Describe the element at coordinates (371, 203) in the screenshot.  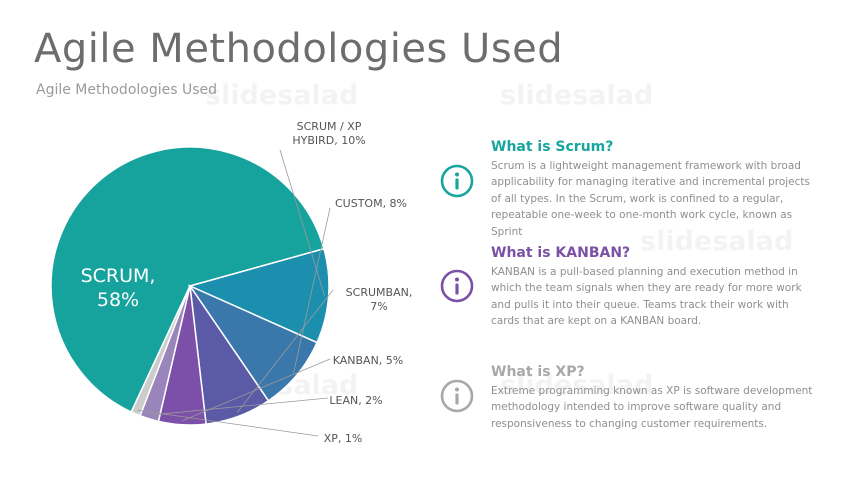
I see `slice-label: CUSTOM, 8%` at that location.